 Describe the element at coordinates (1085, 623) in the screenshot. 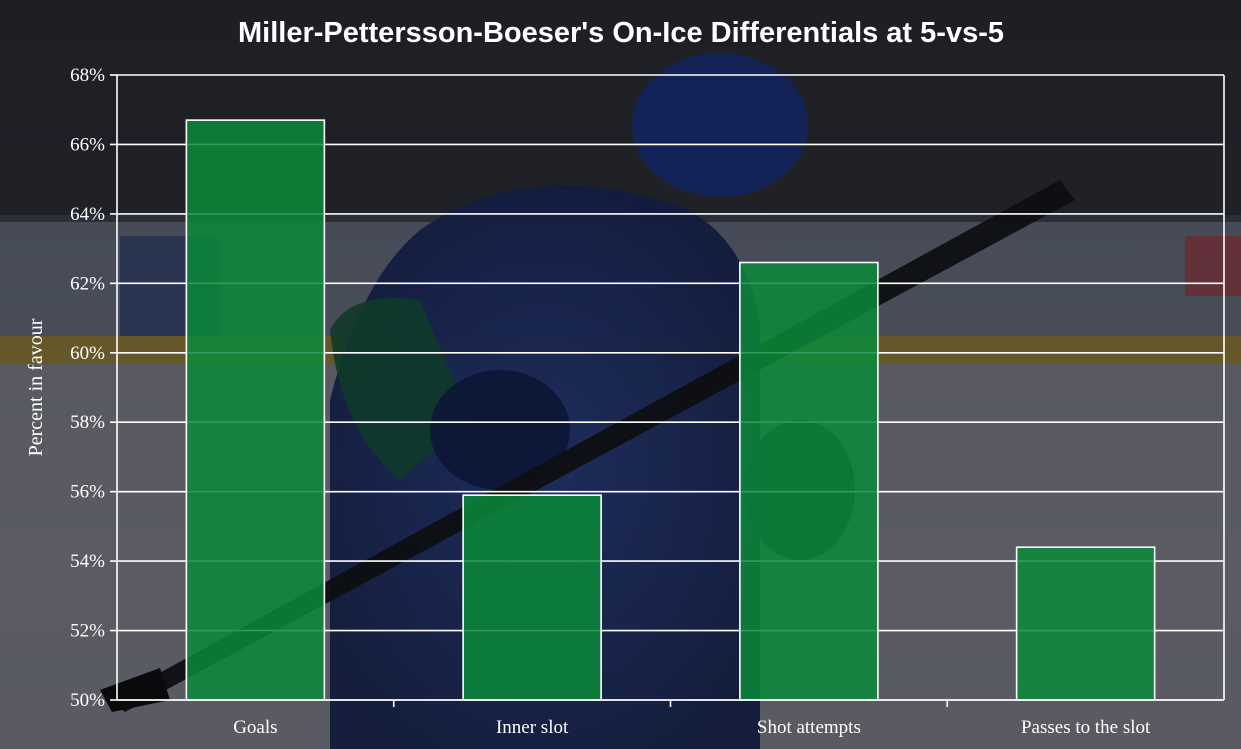

I see `bar-passes-to-the-slot` at that location.